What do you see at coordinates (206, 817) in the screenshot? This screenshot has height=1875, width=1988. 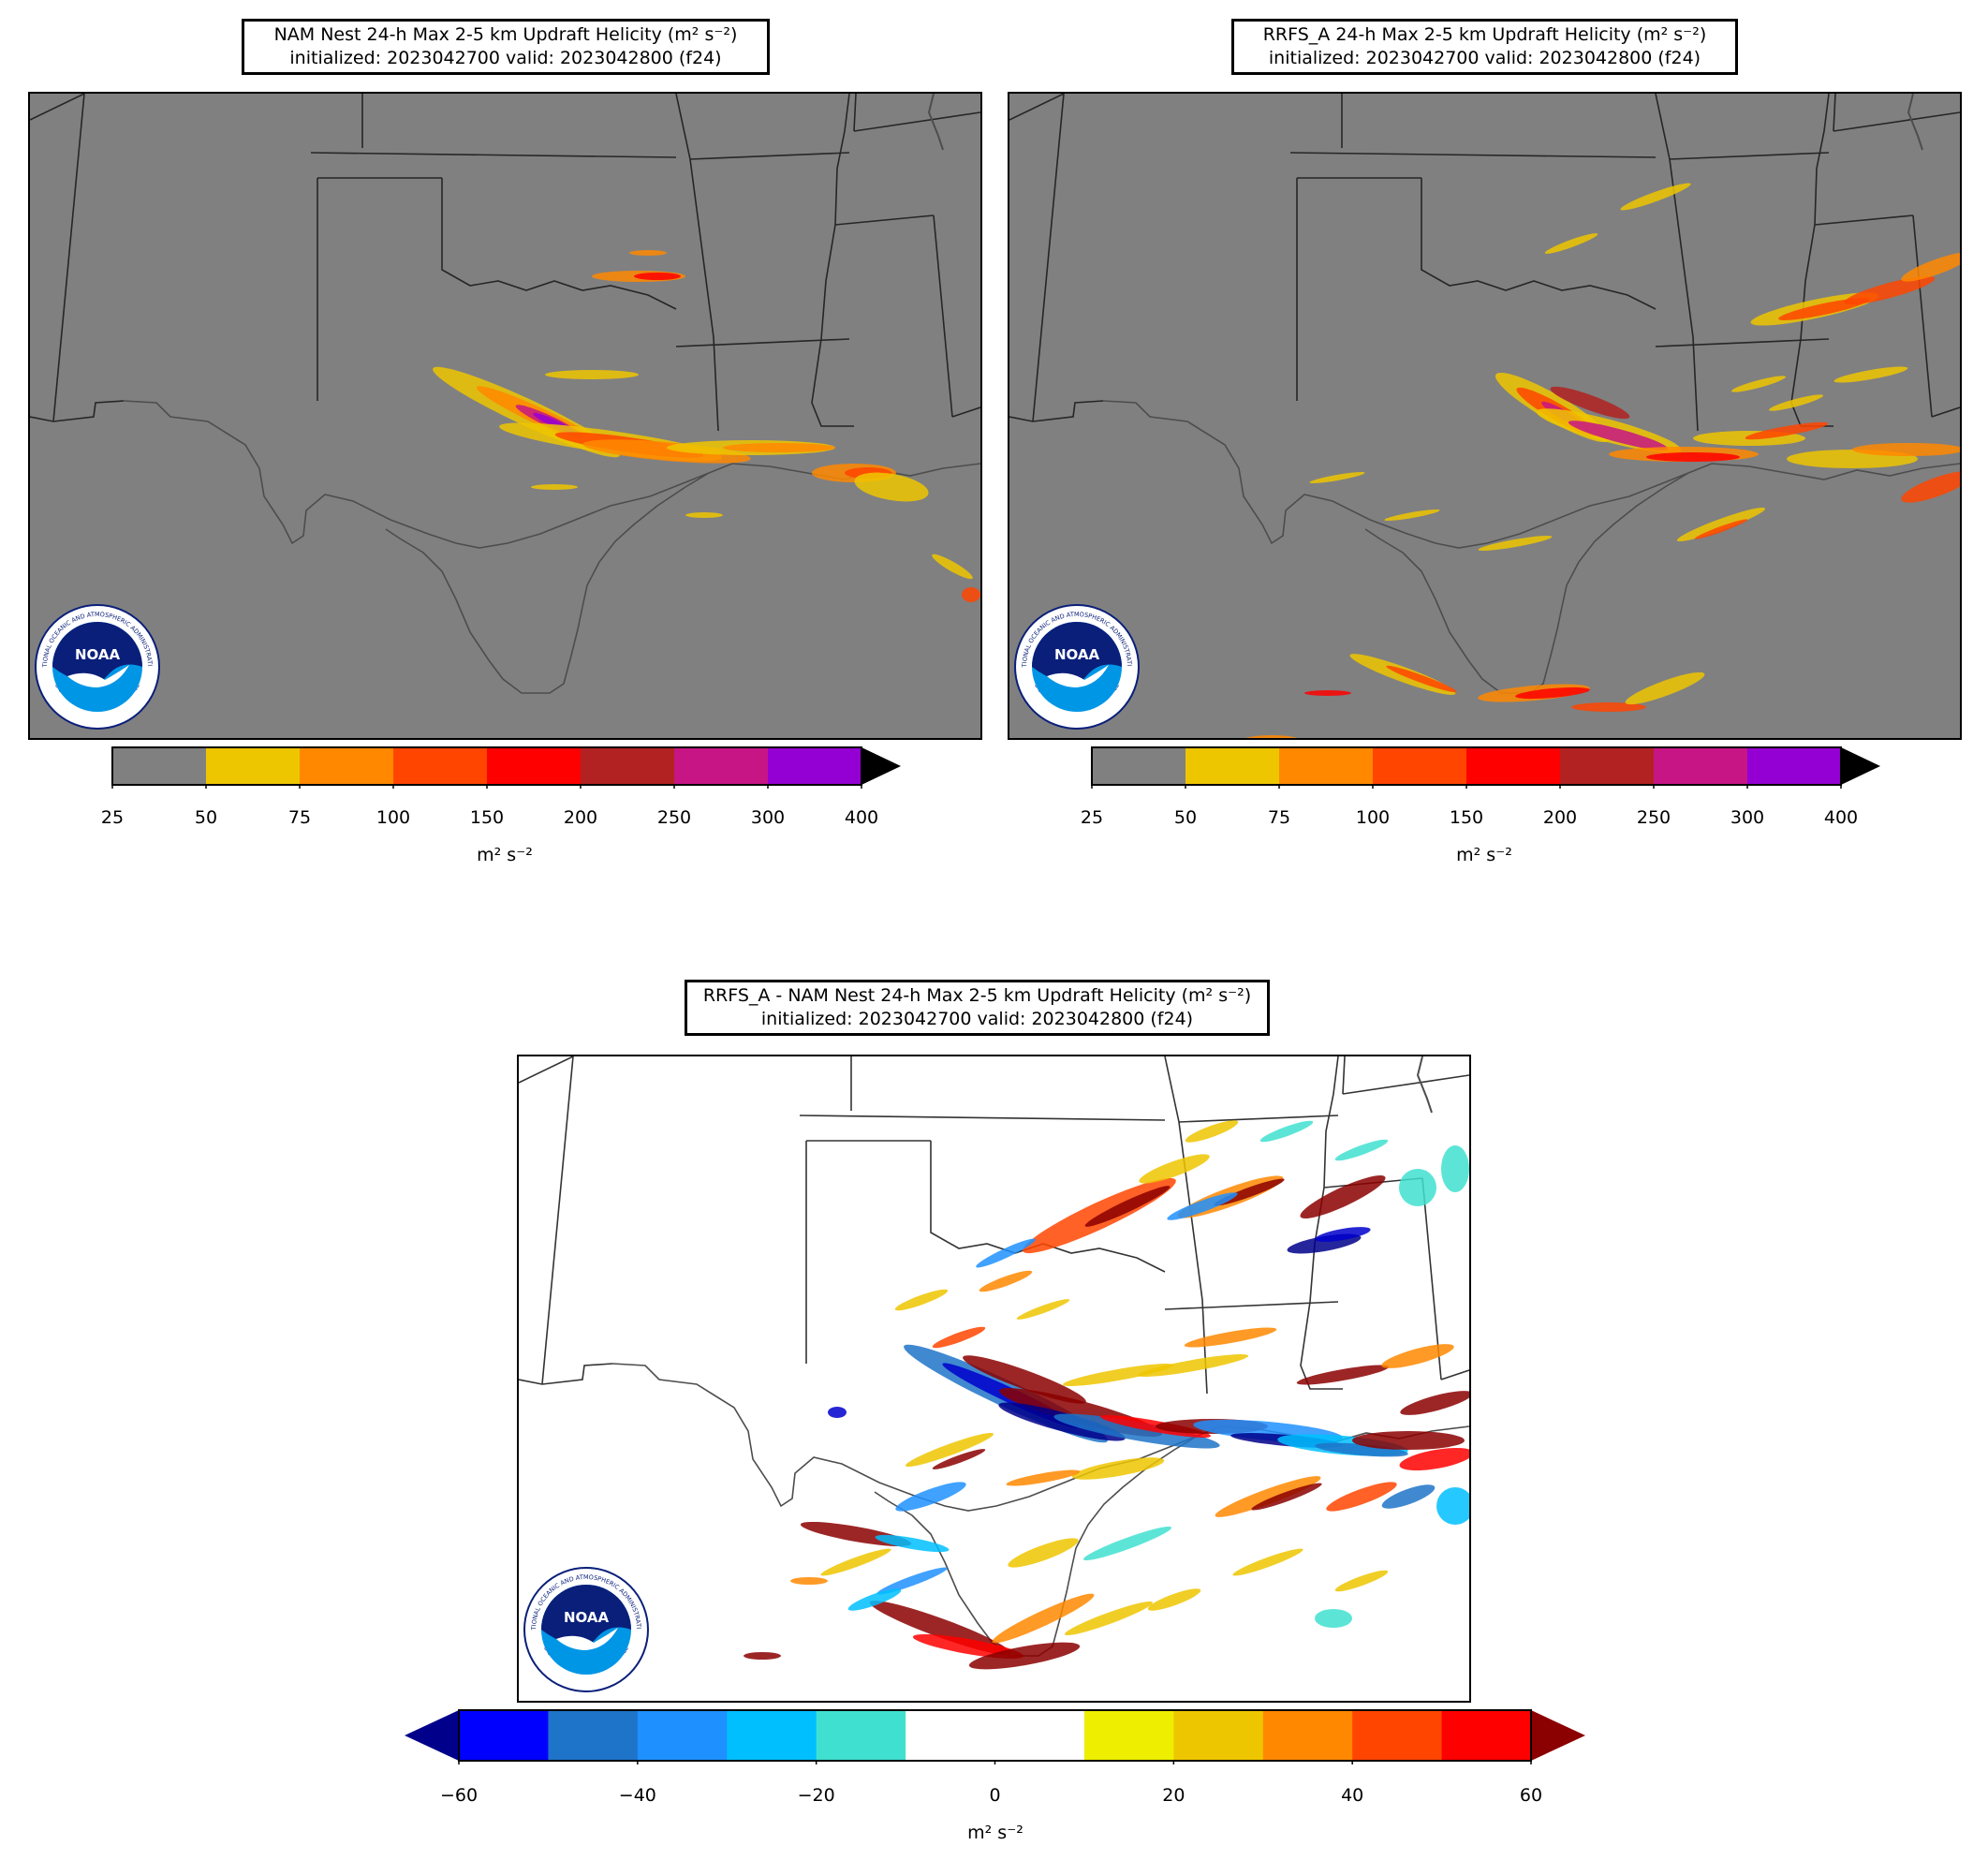 I see `colorbar-tick-label: 50` at bounding box center [206, 817].